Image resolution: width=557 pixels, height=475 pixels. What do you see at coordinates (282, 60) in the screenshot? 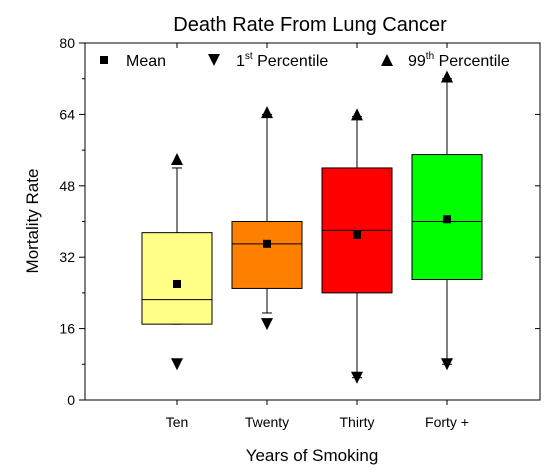
I see `legend-label: 1st Percentile` at bounding box center [282, 60].